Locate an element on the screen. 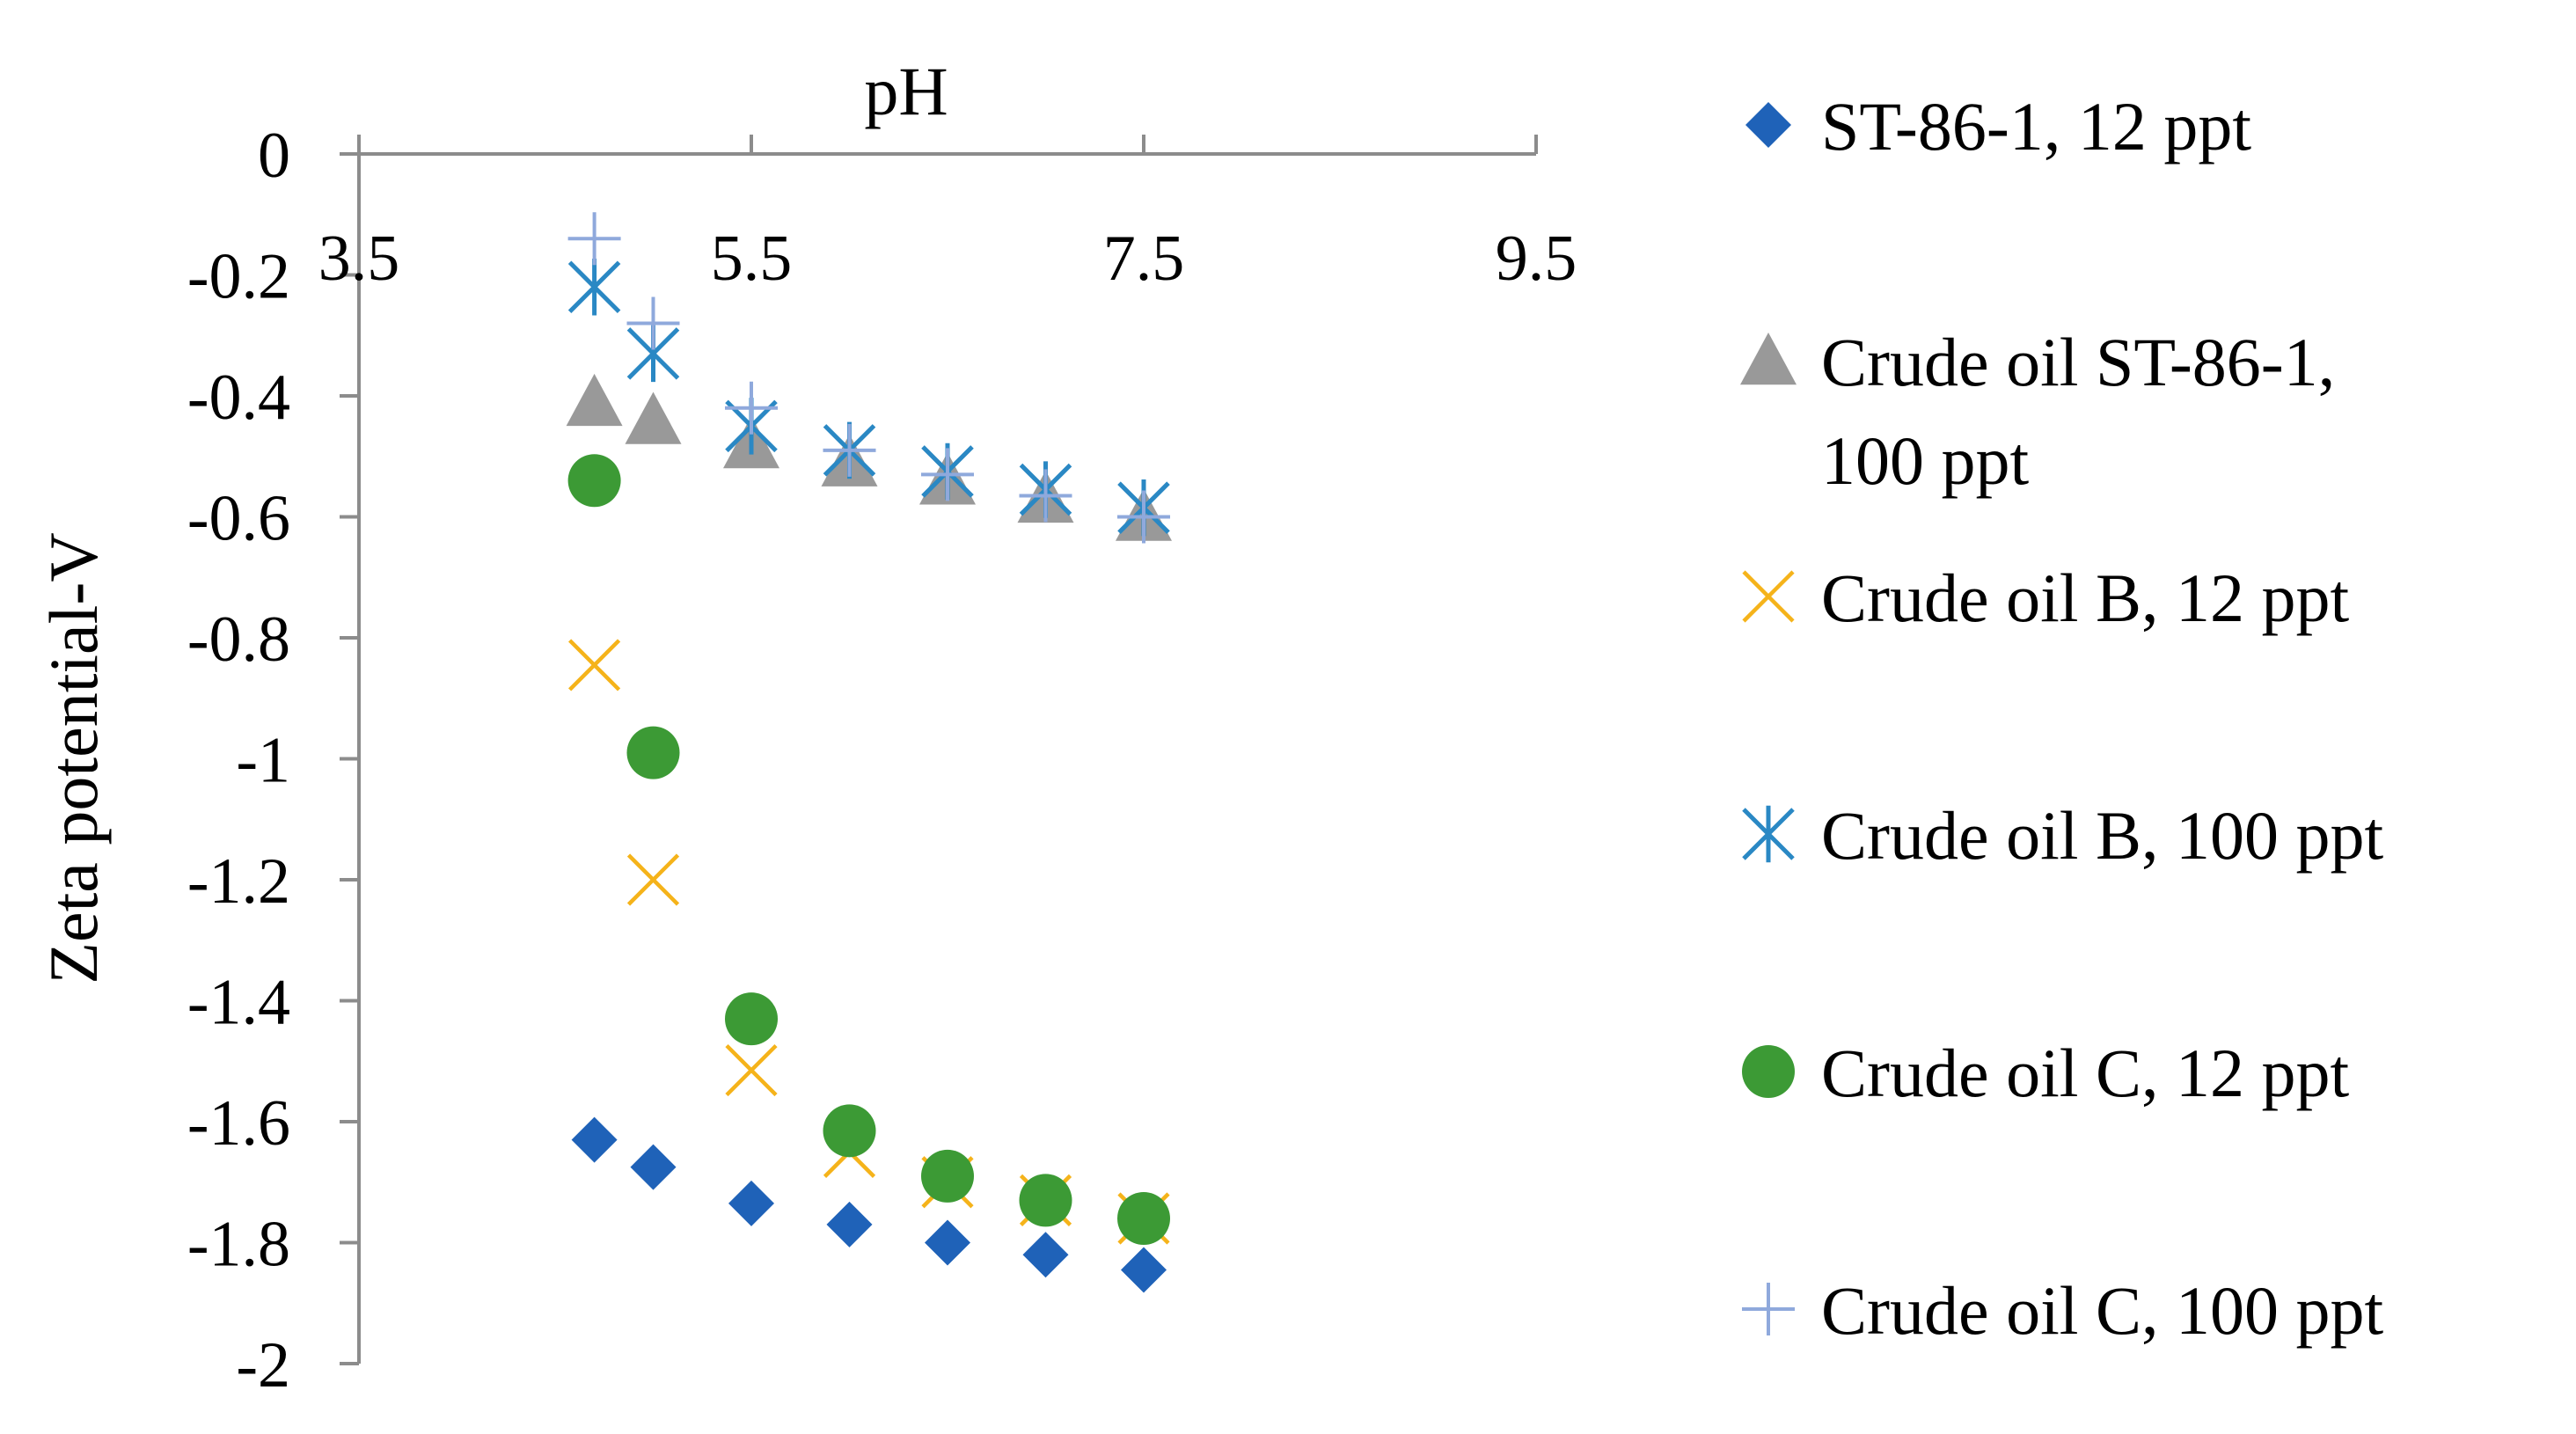 The height and width of the screenshot is (1434, 2576). y-axis-title: Zeta potential-V is located at coordinates (73, 758).